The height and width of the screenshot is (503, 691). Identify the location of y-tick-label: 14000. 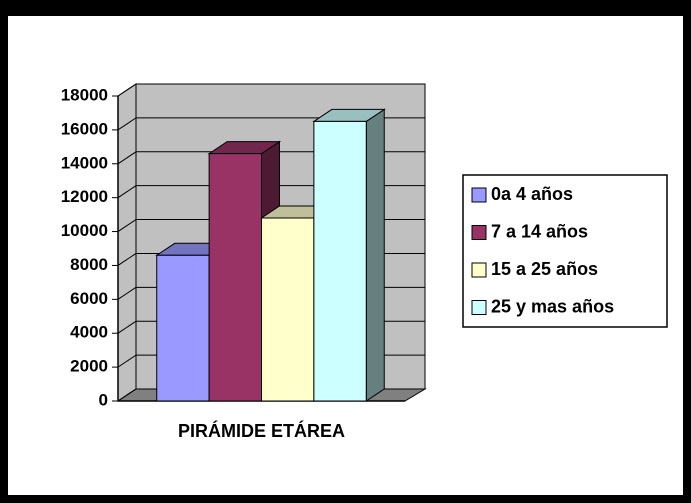
(84, 162).